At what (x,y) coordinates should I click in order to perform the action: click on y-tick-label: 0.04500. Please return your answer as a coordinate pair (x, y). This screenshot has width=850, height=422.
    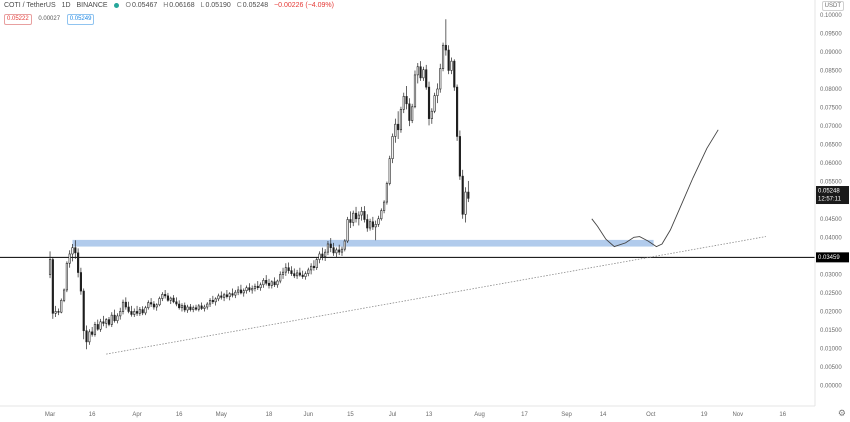
    Looking at the image, I should click on (831, 220).